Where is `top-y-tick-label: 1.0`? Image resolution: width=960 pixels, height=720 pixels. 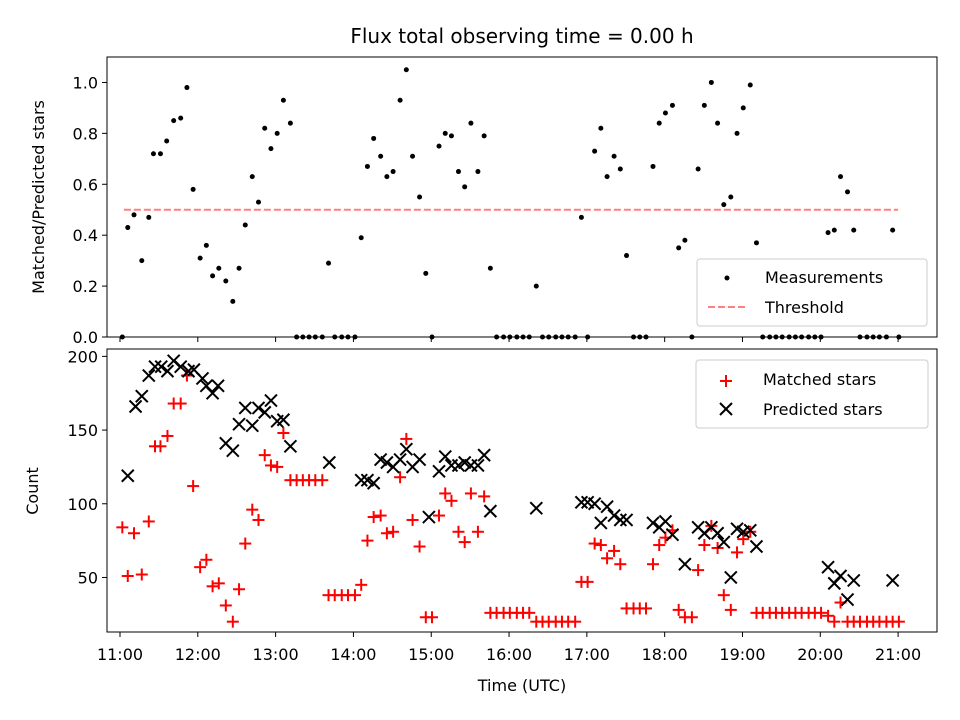
top-y-tick-label: 1.0 is located at coordinates (85, 82).